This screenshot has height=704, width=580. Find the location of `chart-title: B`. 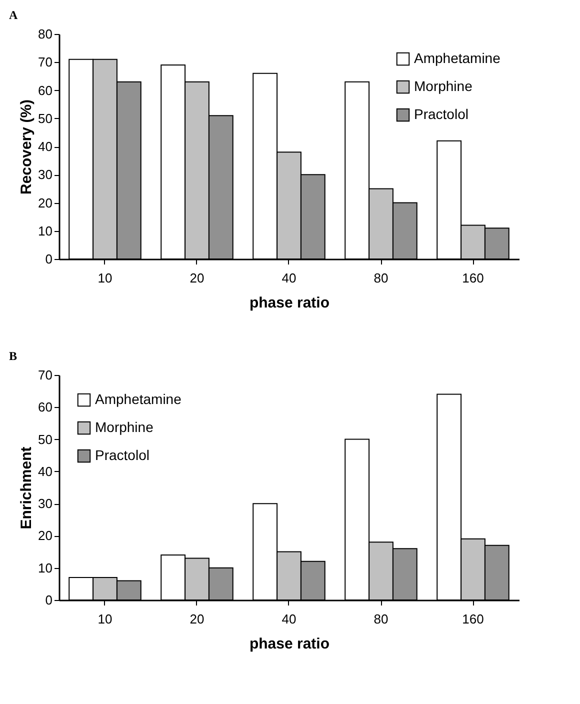

chart-title: B is located at coordinates (13, 356).